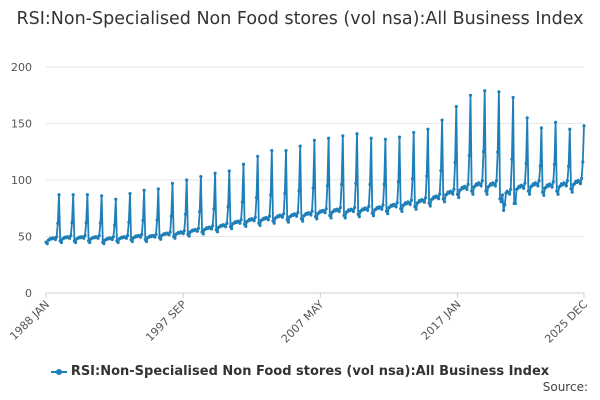 This screenshot has height=400, width=600. What do you see at coordinates (565, 387) in the screenshot?
I see `source-label: Source:` at bounding box center [565, 387].